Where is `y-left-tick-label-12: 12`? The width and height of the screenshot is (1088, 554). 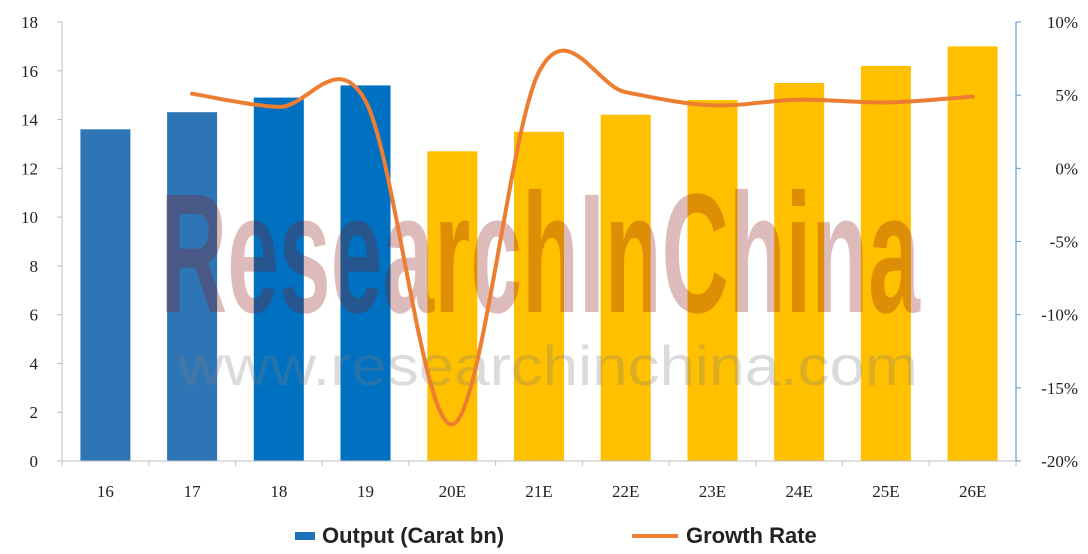 y-left-tick-label-12: 12 is located at coordinates (29, 168).